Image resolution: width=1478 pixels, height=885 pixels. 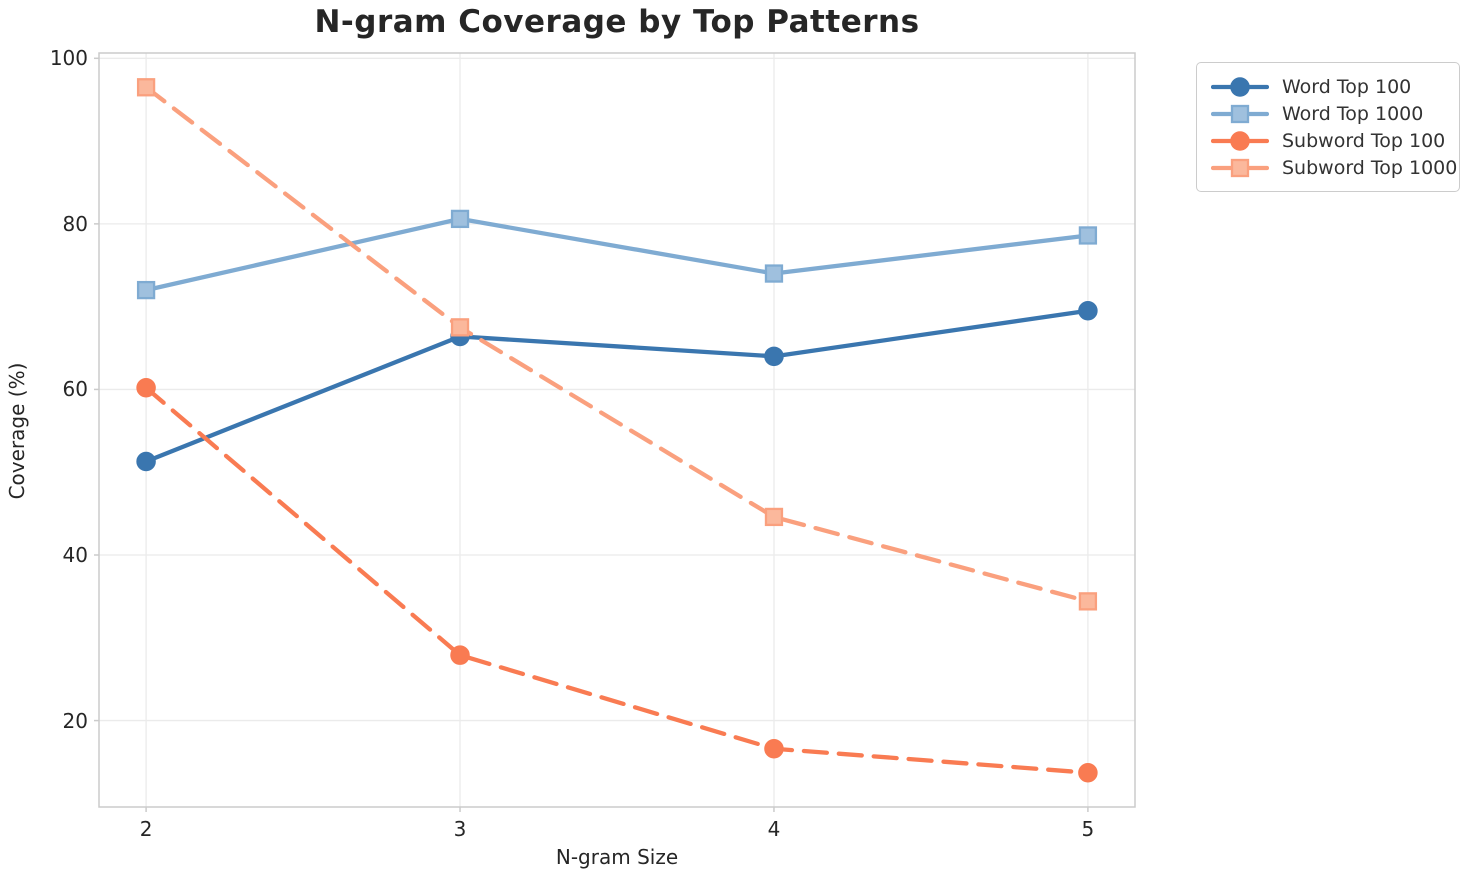 I want to click on legend-label: Subword Top 1000, so click(x=1370, y=167).